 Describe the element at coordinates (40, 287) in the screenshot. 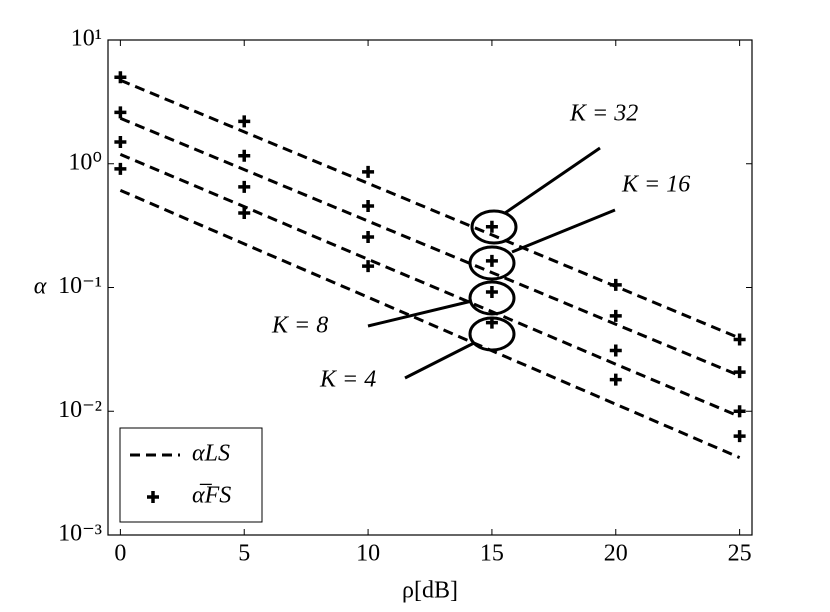

I see `y-axis-label: α` at that location.